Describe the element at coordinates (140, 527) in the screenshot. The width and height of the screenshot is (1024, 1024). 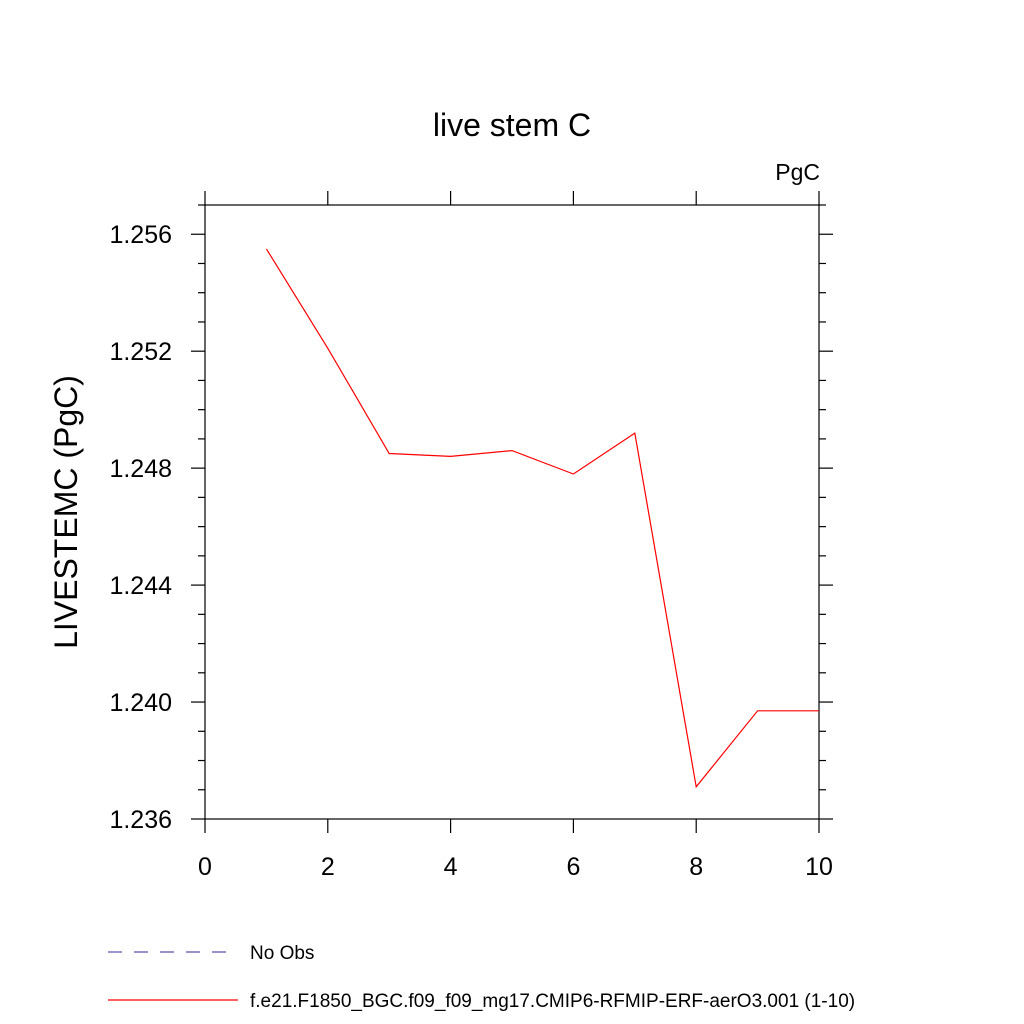
I see `y-tick-labels: 1.236 1.240 1.244 1.248 1.252 1.256` at that location.